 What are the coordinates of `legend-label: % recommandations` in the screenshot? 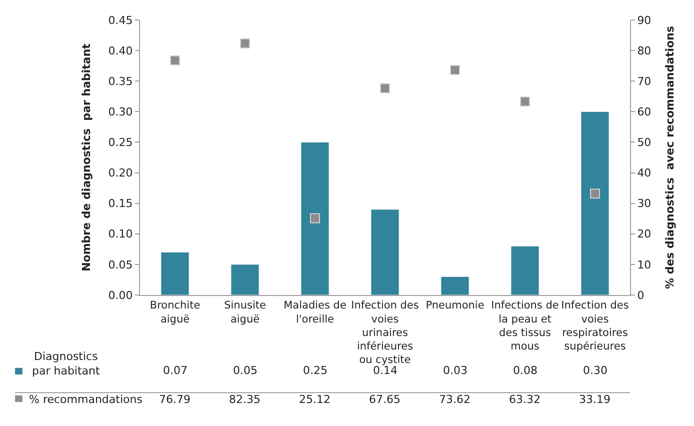 It's located at (86, 399).